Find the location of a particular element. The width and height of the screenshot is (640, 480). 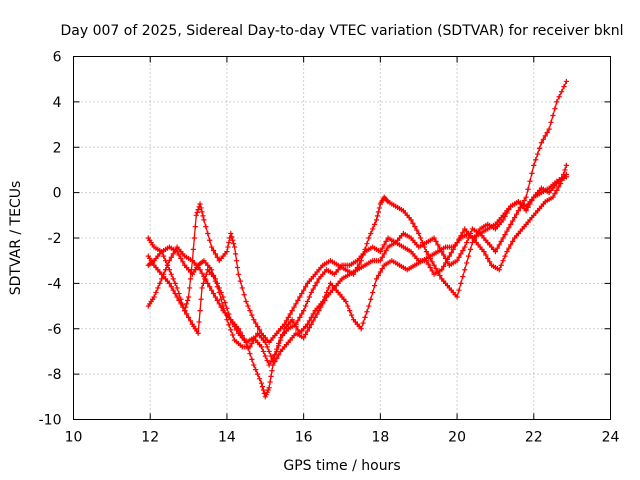

y-tick-label: -6 is located at coordinates (55, 330).